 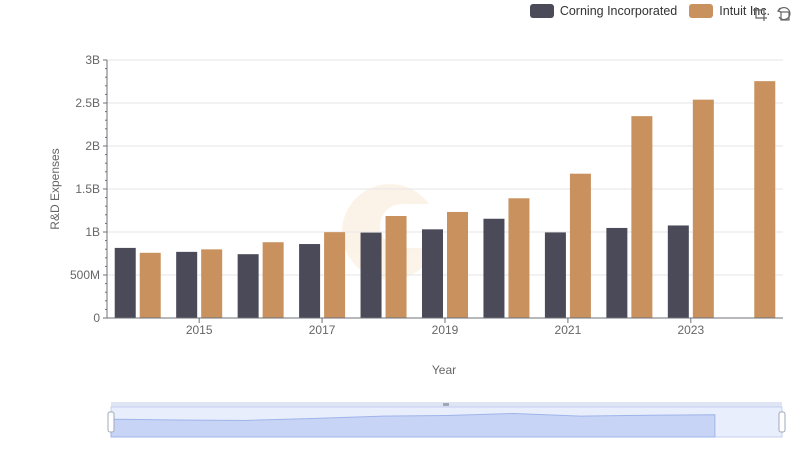 I want to click on slider-overview-area, so click(x=413, y=425).